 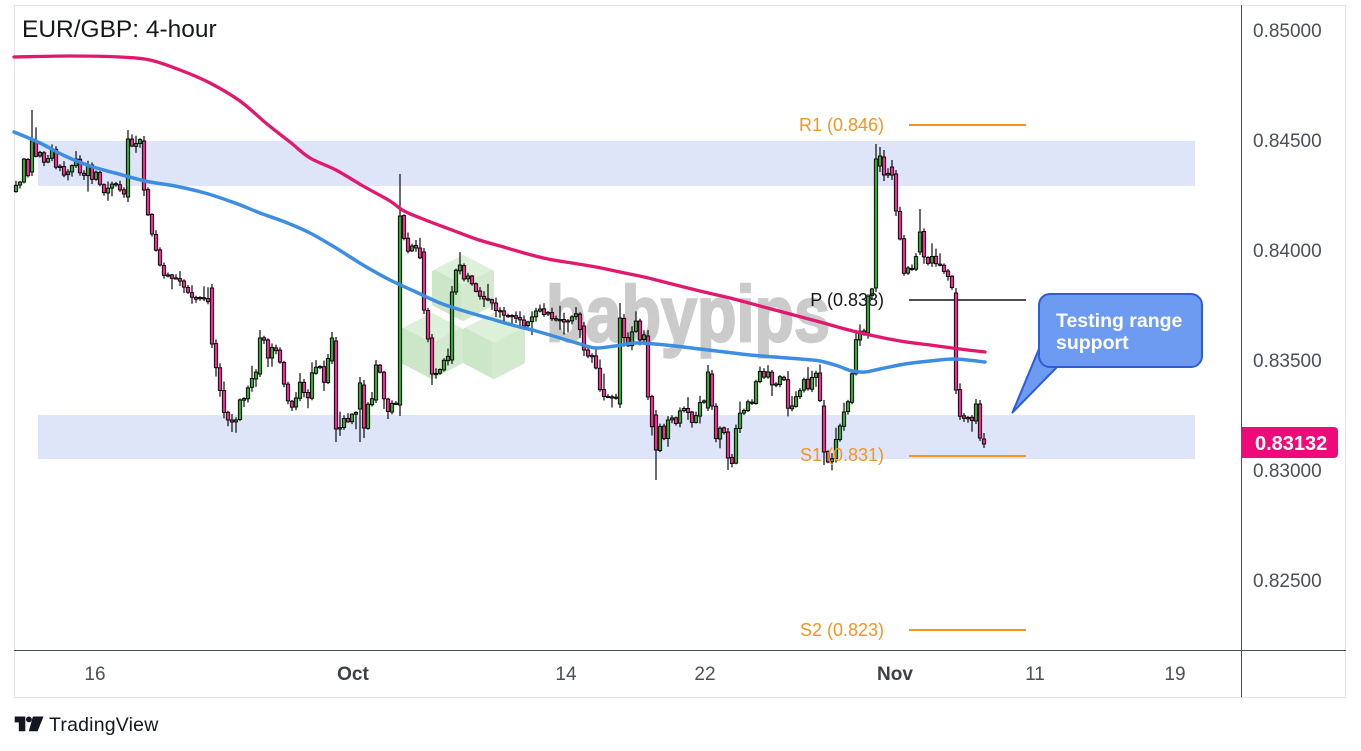 I want to click on svg-text: Testing range, so click(x=1119, y=321).